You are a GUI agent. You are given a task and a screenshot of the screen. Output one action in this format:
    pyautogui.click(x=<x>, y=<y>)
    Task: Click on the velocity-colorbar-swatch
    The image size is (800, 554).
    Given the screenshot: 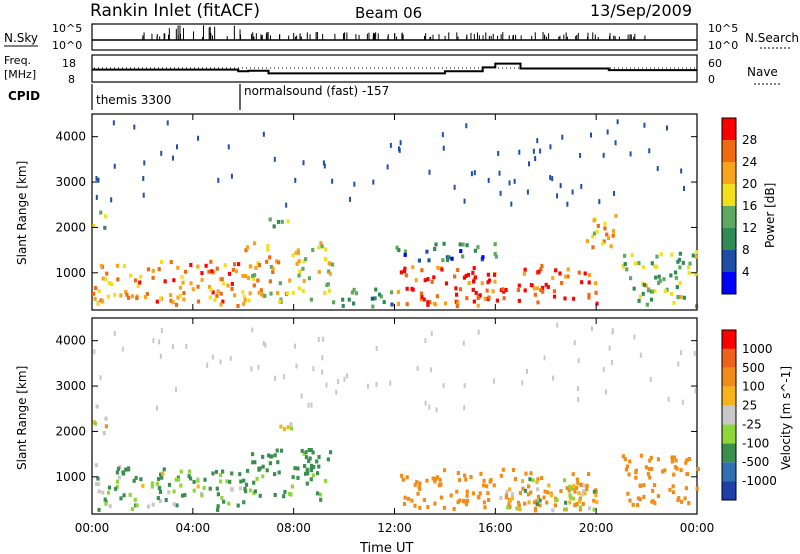 What is the action you would take?
    pyautogui.click(x=729, y=339)
    